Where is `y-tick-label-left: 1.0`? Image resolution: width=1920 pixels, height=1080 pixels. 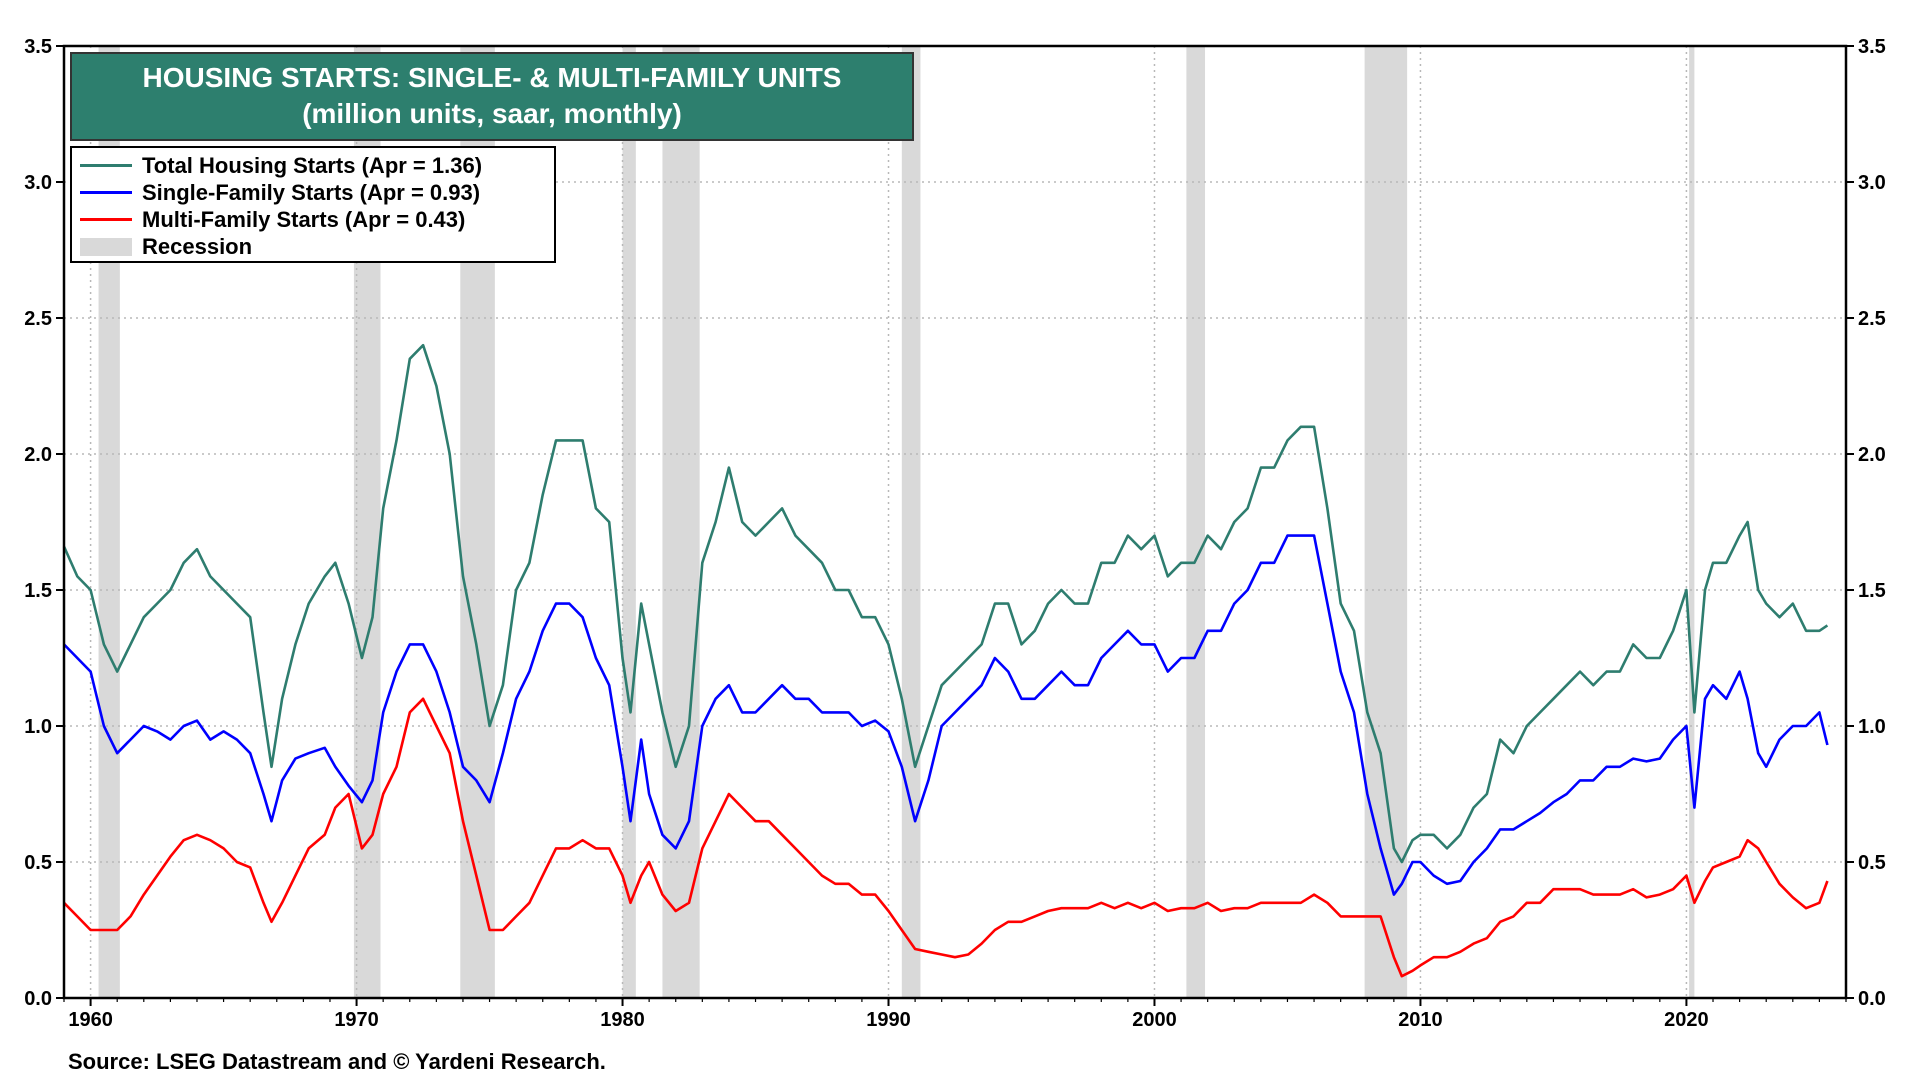 y-tick-label-left: 1.0 is located at coordinates (38, 727).